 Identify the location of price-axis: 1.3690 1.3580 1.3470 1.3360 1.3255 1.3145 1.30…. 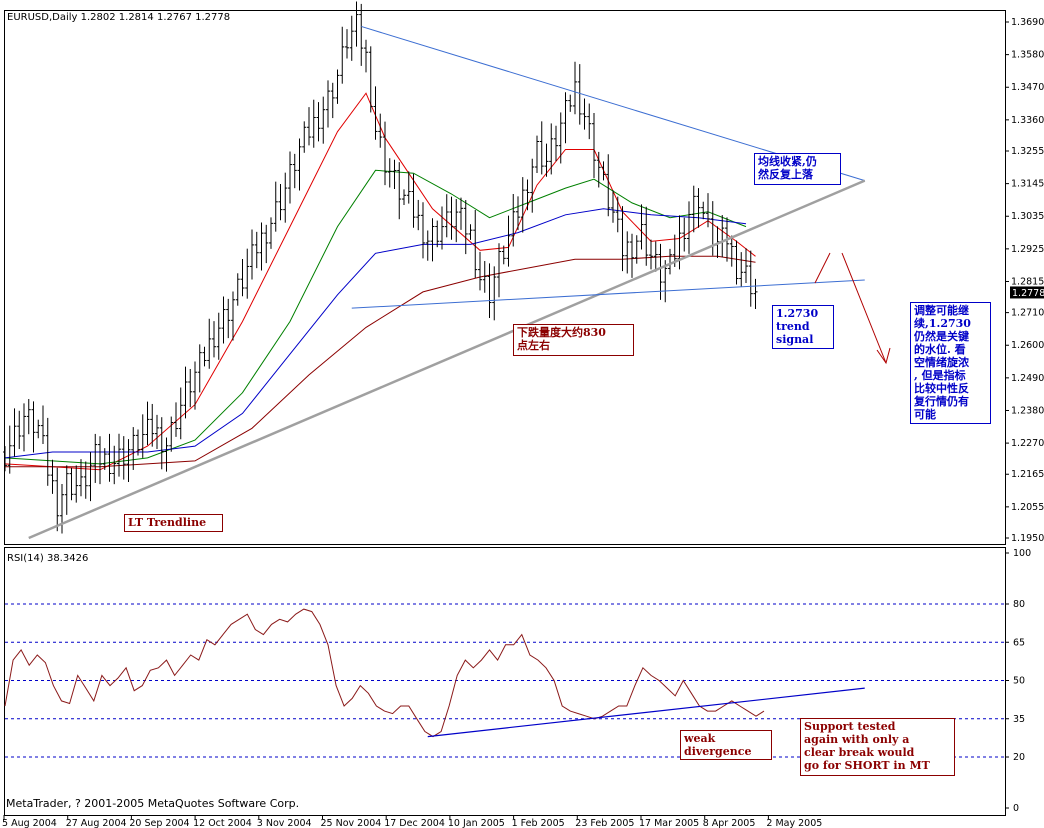
(1024, 280).